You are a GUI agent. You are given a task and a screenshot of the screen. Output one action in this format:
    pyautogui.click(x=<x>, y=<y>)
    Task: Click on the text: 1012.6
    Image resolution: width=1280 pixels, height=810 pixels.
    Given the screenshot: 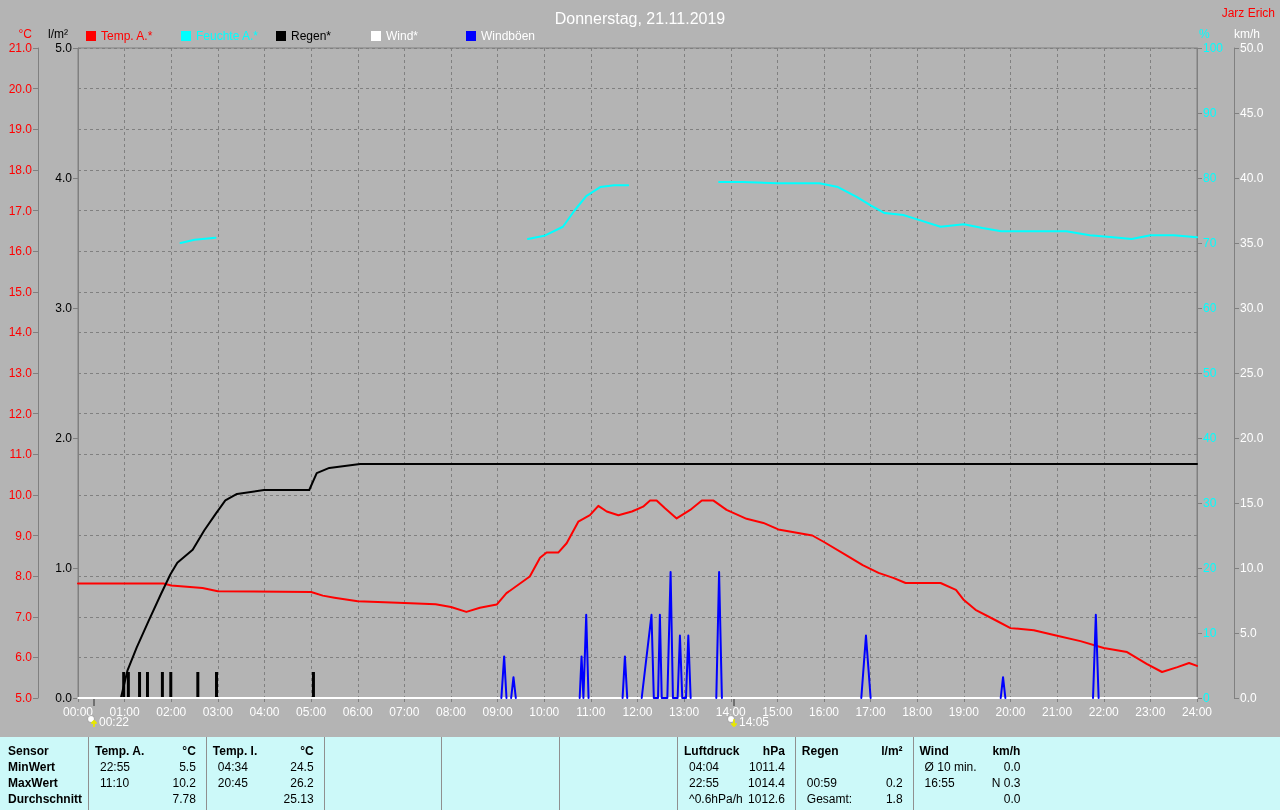 What is the action you would take?
    pyautogui.click(x=766, y=799)
    